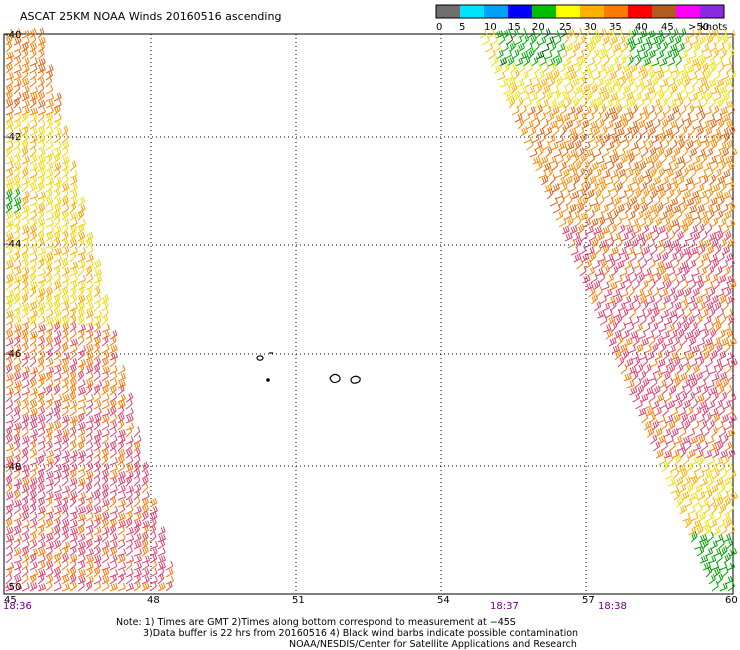  What do you see at coordinates (13, 244) in the screenshot?
I see `lat-label: -44` at bounding box center [13, 244].